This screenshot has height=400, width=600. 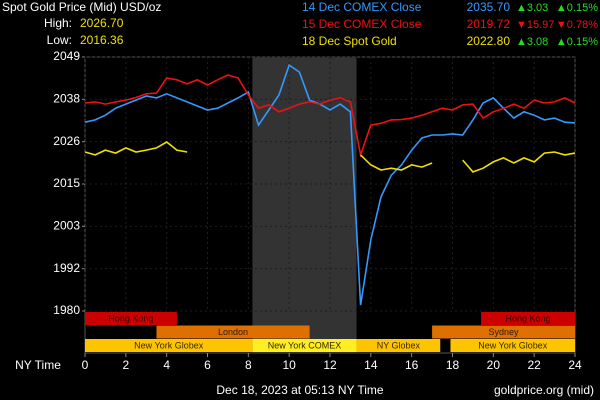 What do you see at coordinates (532, 42) in the screenshot?
I see `legend-change: ▲3.08` at bounding box center [532, 42].